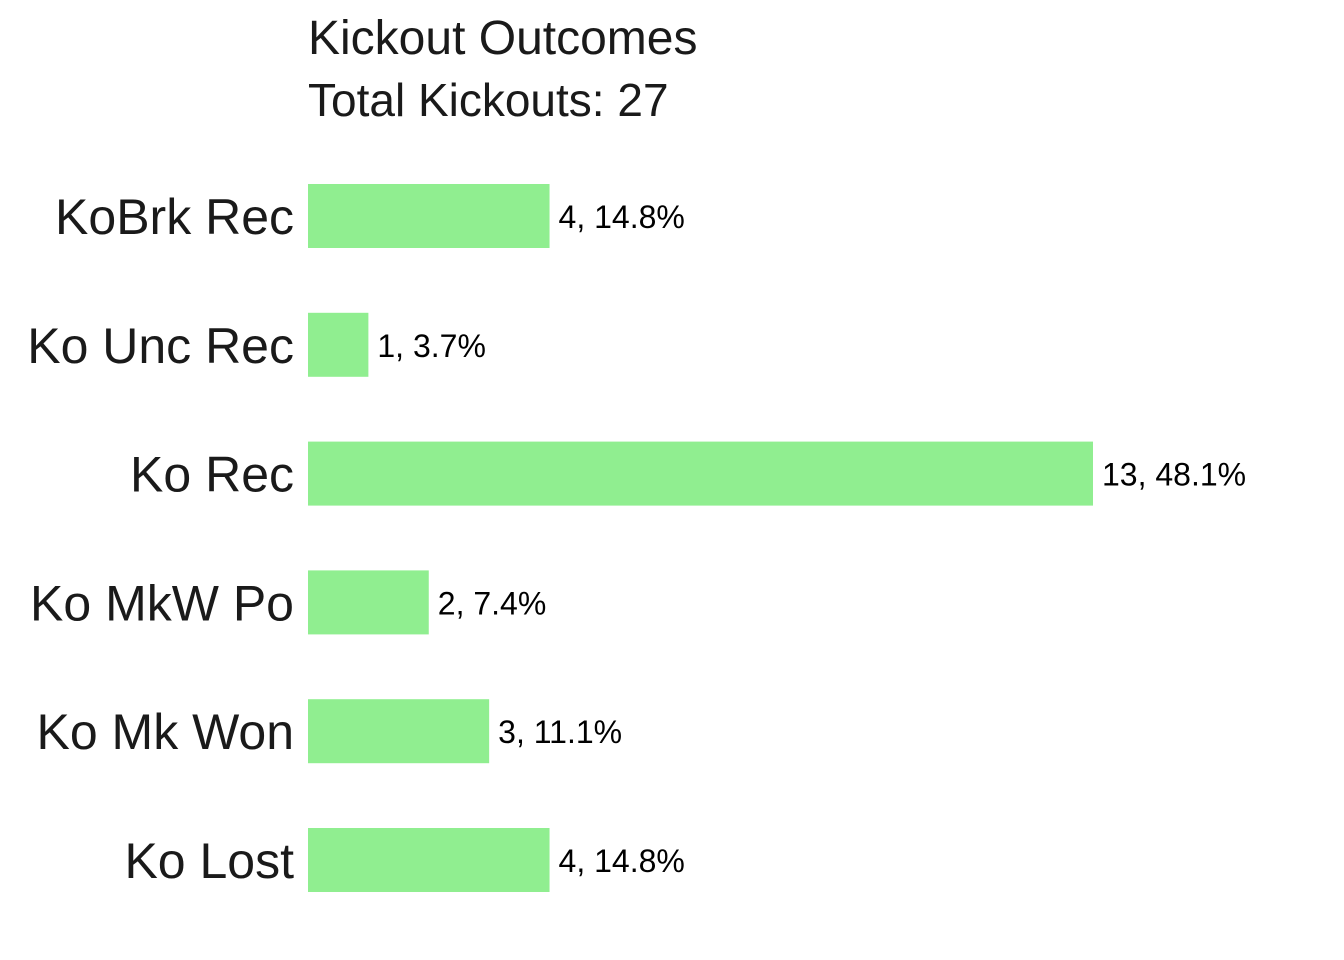  What do you see at coordinates (212, 475) in the screenshot?
I see `category-label-ko-rec: Ko Rec` at bounding box center [212, 475].